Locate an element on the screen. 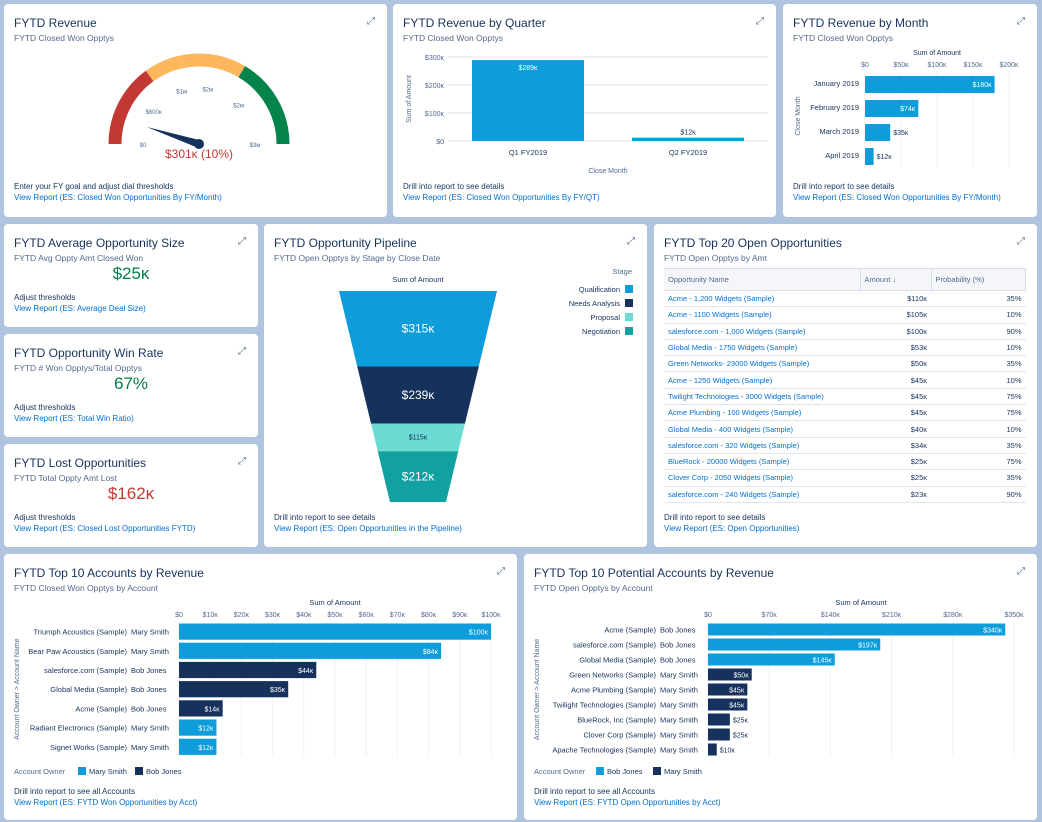 The height and width of the screenshot is (822, 1042). x-tick-label: $60ĸ is located at coordinates (367, 615).